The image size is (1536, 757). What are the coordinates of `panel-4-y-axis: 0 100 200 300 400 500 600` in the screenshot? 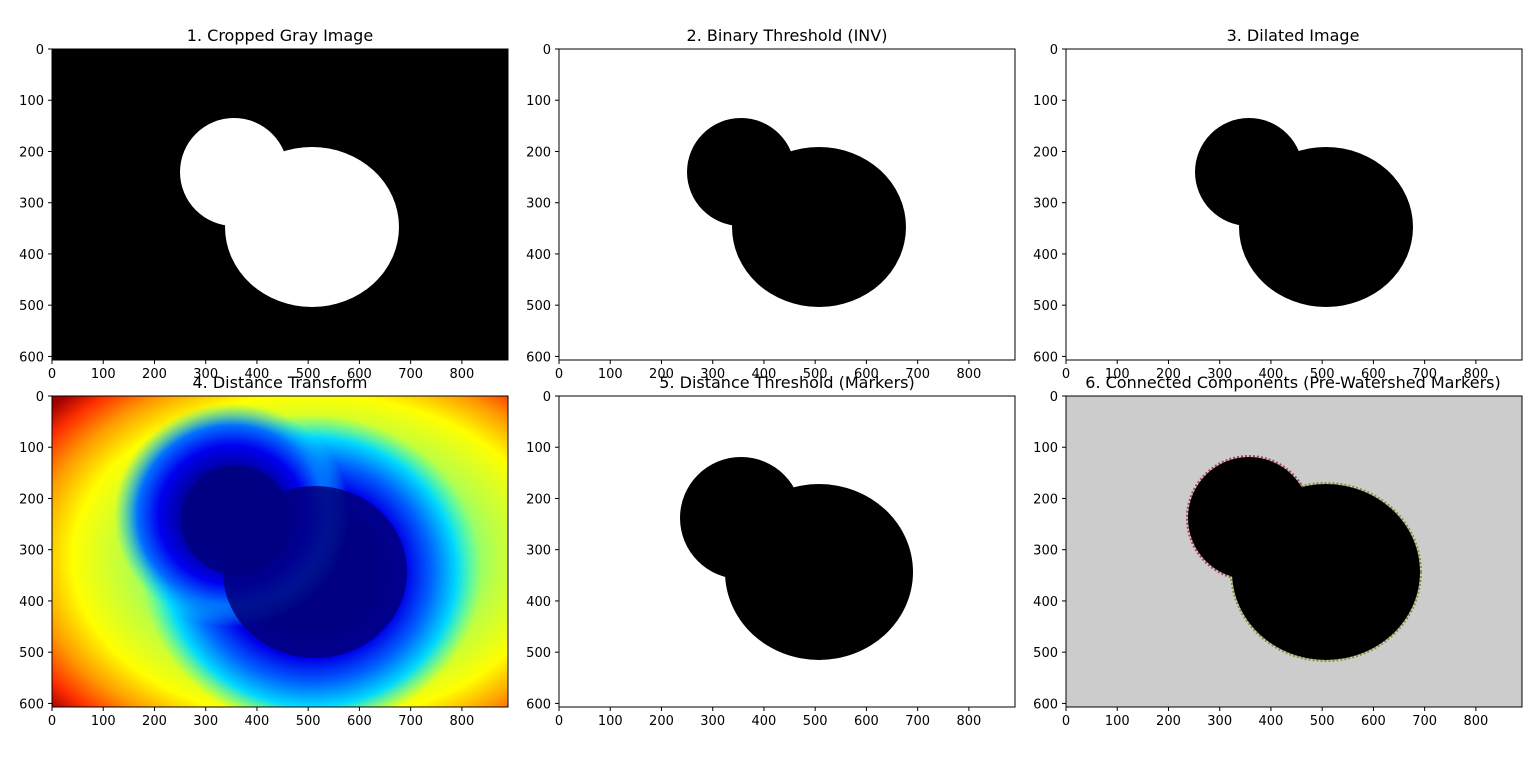 It's located at (35, 551).